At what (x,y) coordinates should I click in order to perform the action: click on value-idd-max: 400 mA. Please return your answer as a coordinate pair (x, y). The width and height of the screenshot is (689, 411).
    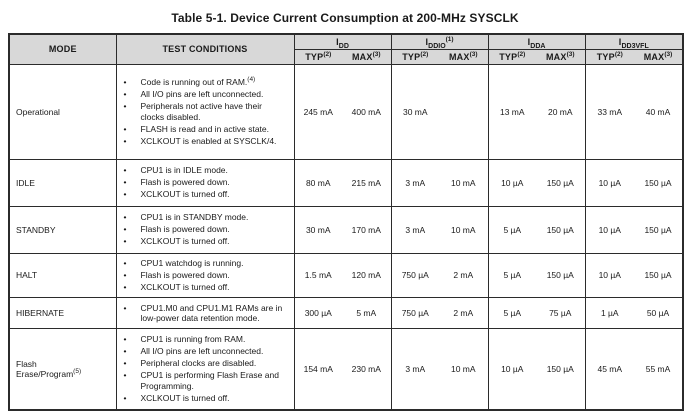
    Looking at the image, I should click on (367, 111).